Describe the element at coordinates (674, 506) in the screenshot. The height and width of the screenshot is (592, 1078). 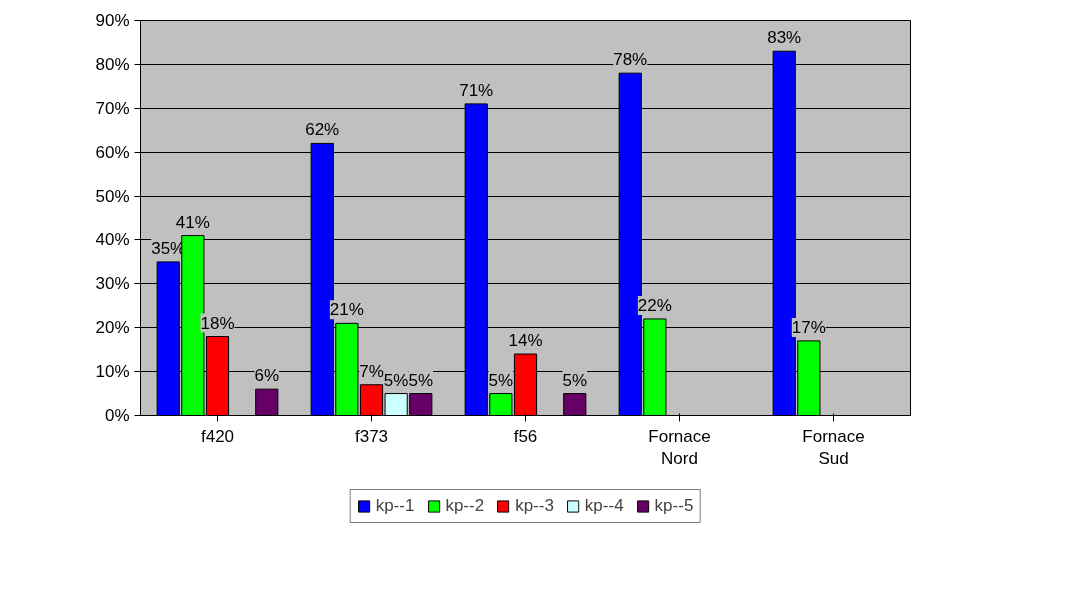
I see `legend-label: kp--5` at that location.